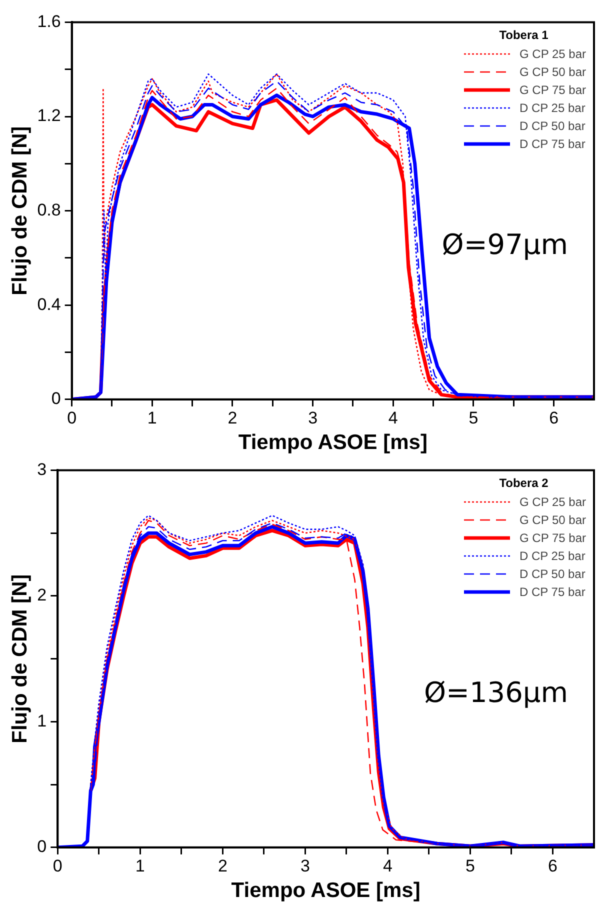  Describe the element at coordinates (72, 418) in the screenshot. I see `x-tick-label: 0` at that location.